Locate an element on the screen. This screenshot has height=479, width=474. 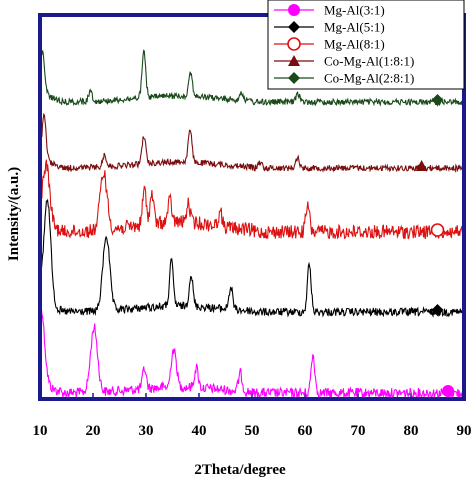
legend-label: Co-Mg-Al(2:8:1) is located at coordinates (369, 78).